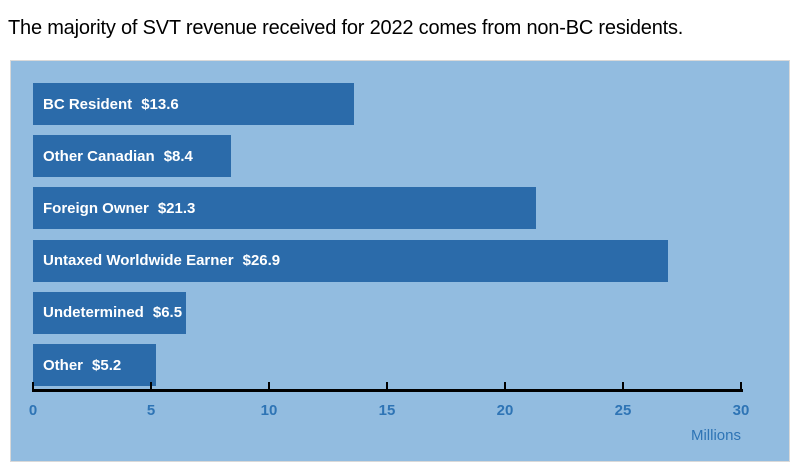 The image size is (800, 473). Describe the element at coordinates (63, 365) in the screenshot. I see `bar-category-label: Other` at that location.